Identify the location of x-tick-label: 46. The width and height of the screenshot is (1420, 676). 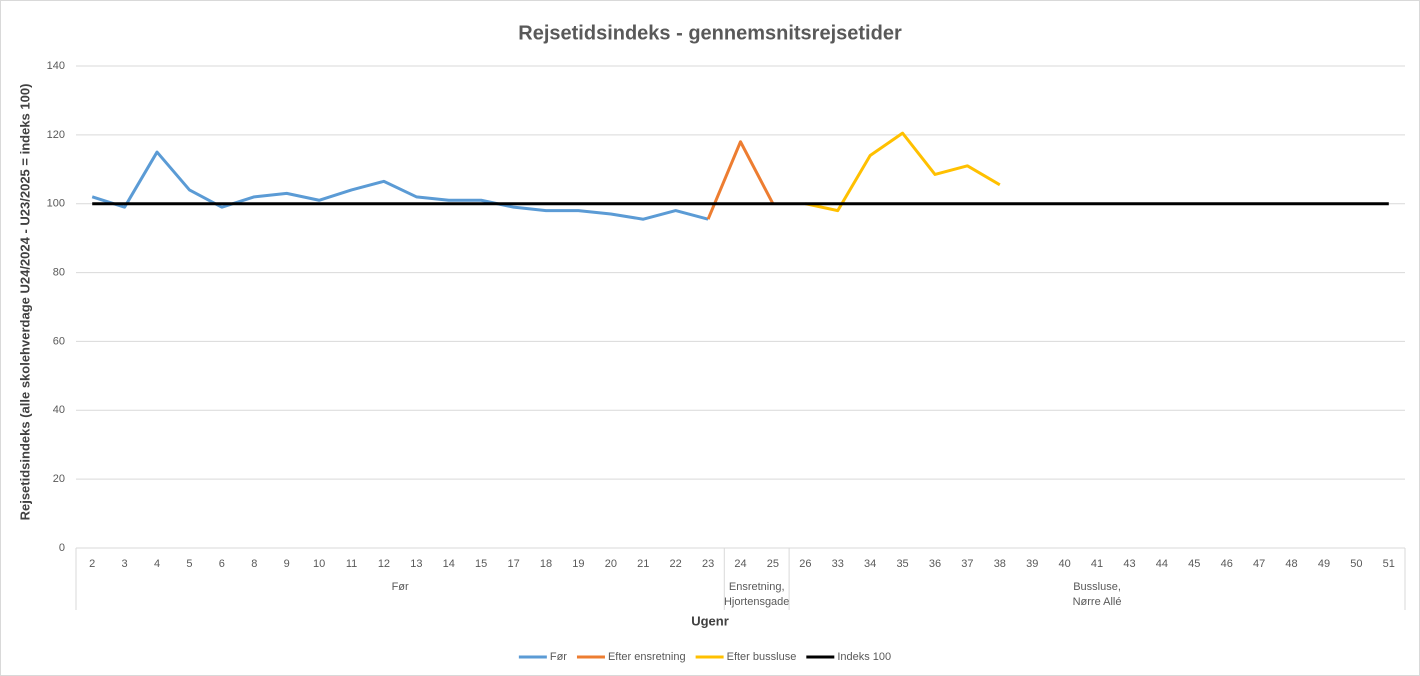
(1227, 564).